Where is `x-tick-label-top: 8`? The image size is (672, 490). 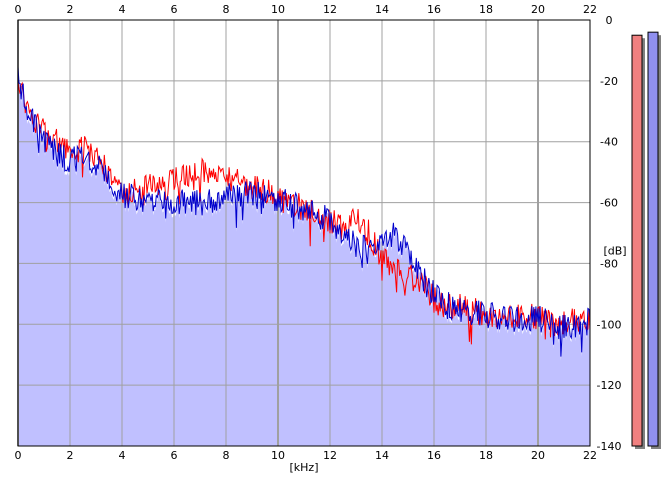 x-tick-label-top: 8 is located at coordinates (226, 9).